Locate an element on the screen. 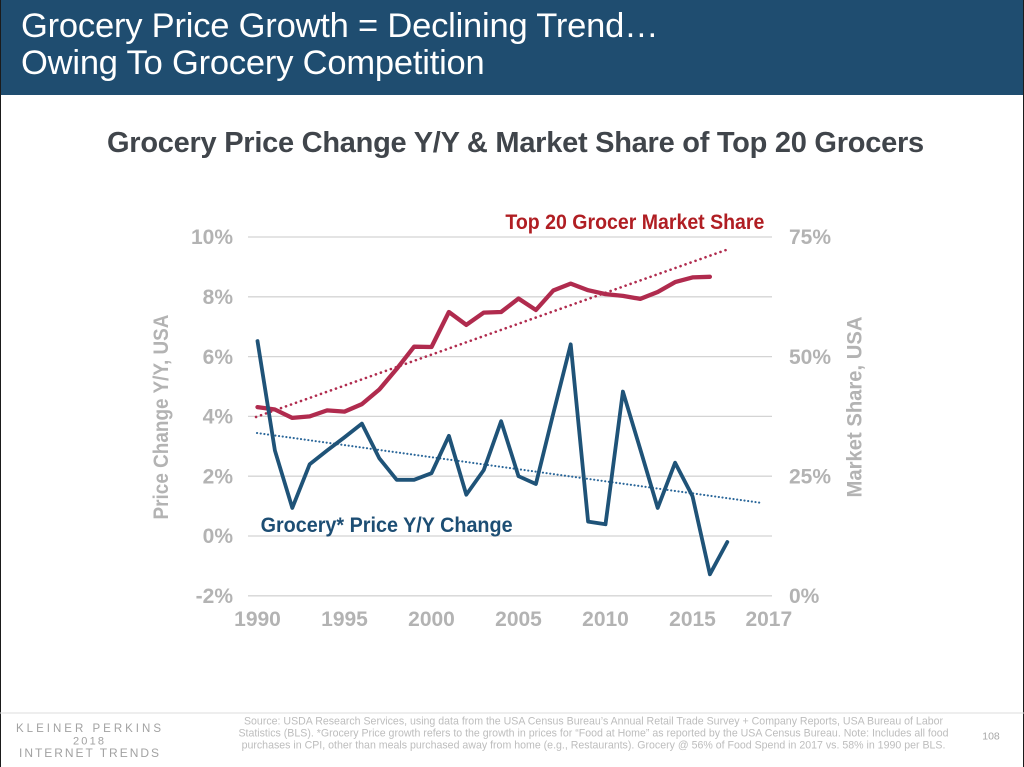 Image resolution: width=1024 pixels, height=767 pixels. svg-text: 1990 is located at coordinates (257, 619).